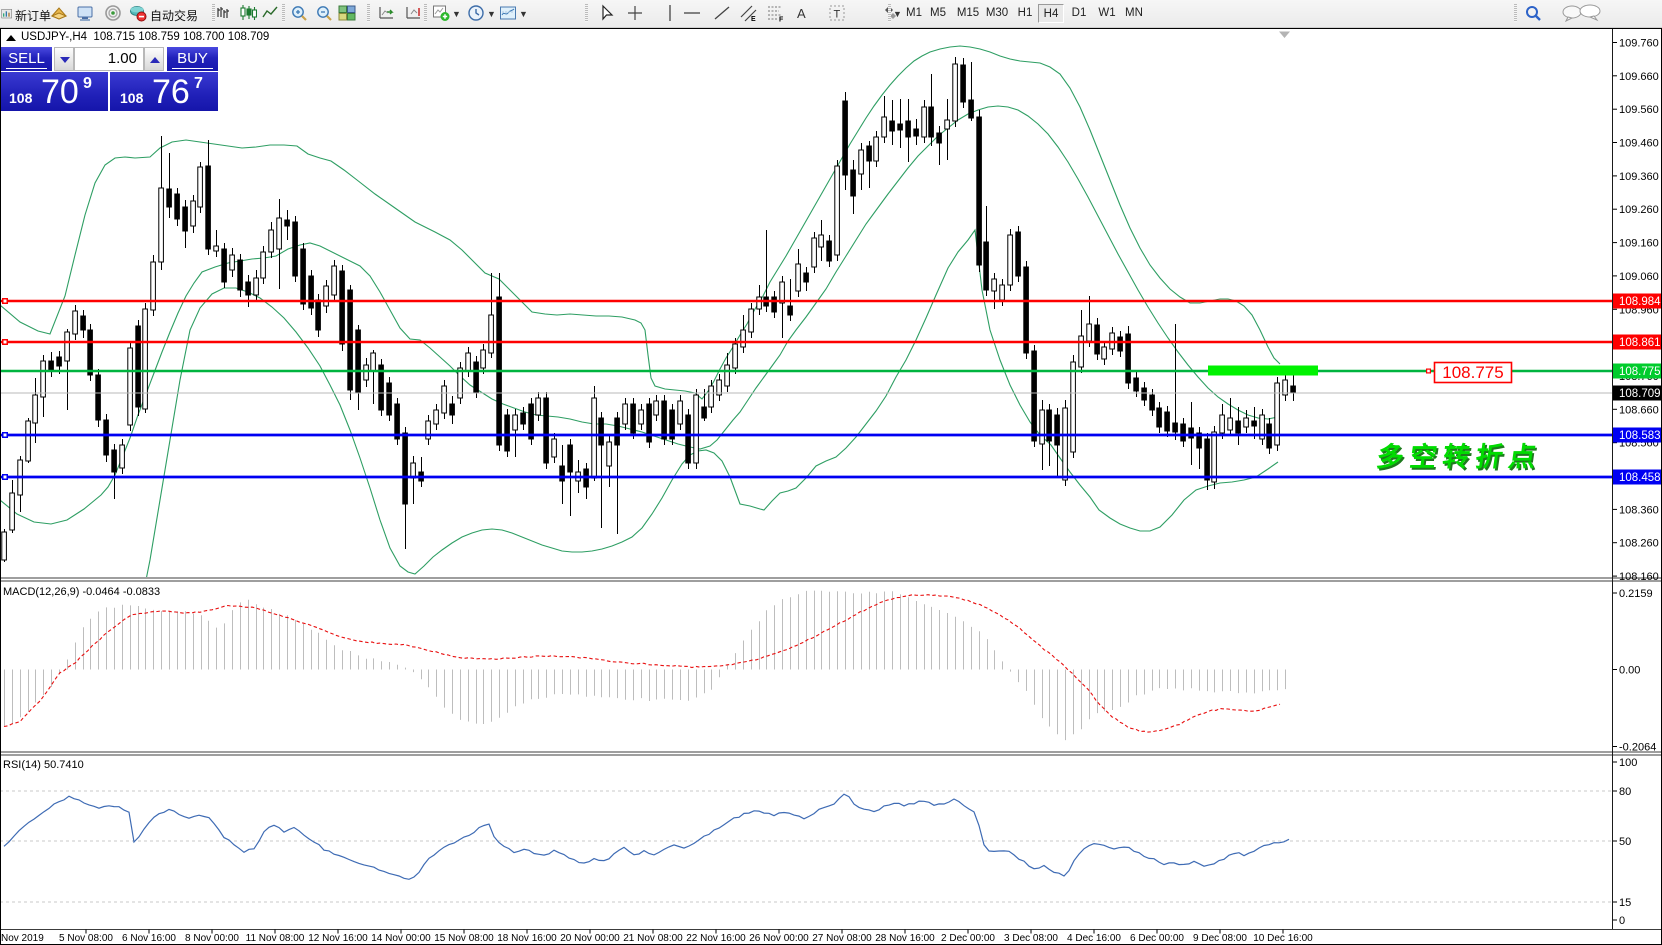 Image resolution: width=1662 pixels, height=945 pixels. What do you see at coordinates (1625, 792) in the screenshot?
I see `svg-text: 80` at bounding box center [1625, 792].